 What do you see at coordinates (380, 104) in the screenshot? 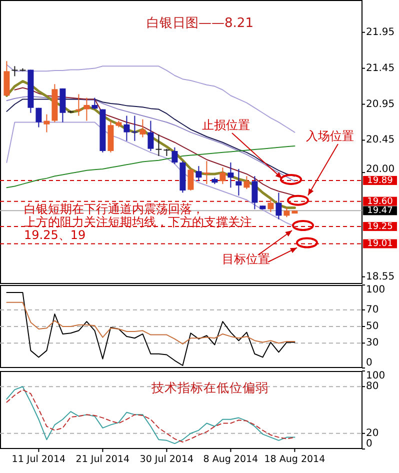
I see `y-tick-label: 20.95` at bounding box center [380, 104].